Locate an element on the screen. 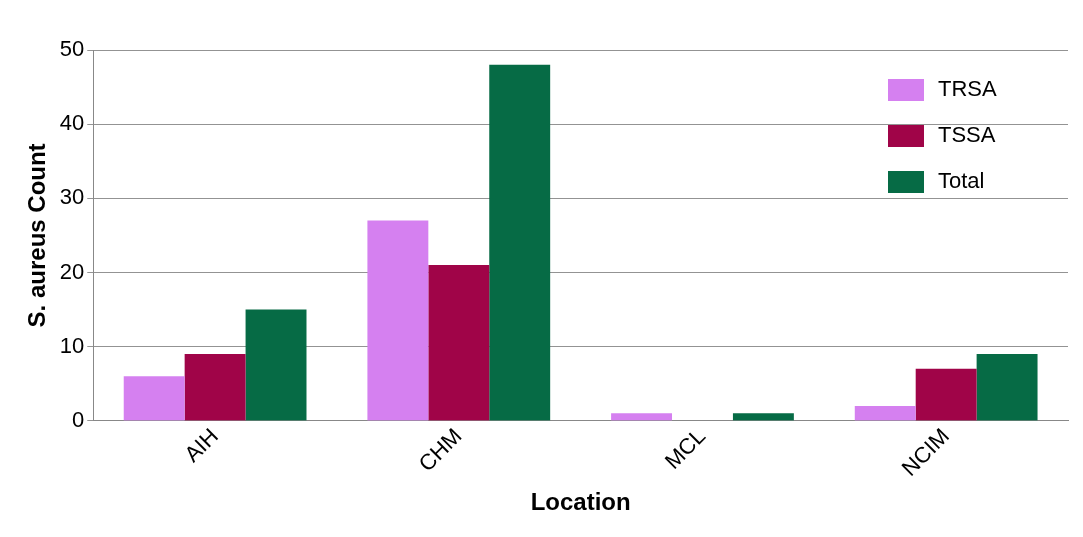 The image size is (1083, 537). legend-label: TRSA is located at coordinates (967, 89).